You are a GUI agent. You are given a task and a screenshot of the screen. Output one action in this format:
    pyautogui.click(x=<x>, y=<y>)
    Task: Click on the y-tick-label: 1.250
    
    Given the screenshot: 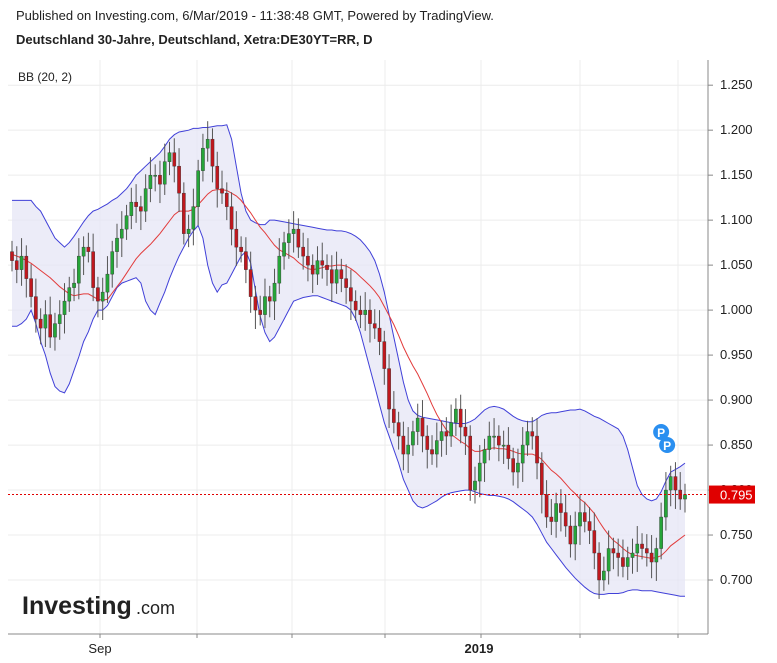 What is the action you would take?
    pyautogui.click(x=736, y=84)
    